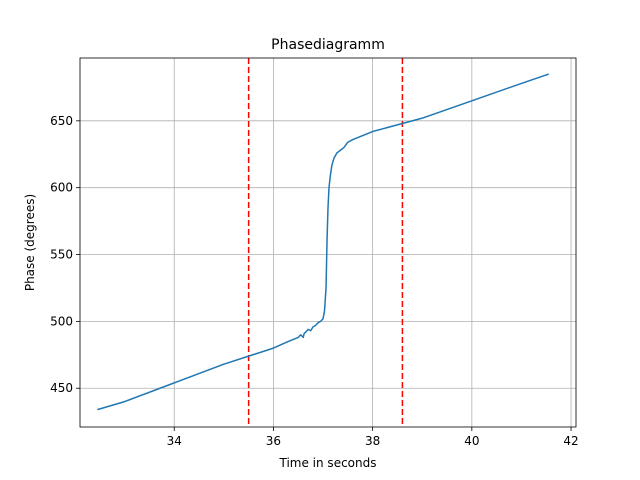  What do you see at coordinates (372, 441) in the screenshot?
I see `x-tick-label: 38` at bounding box center [372, 441].